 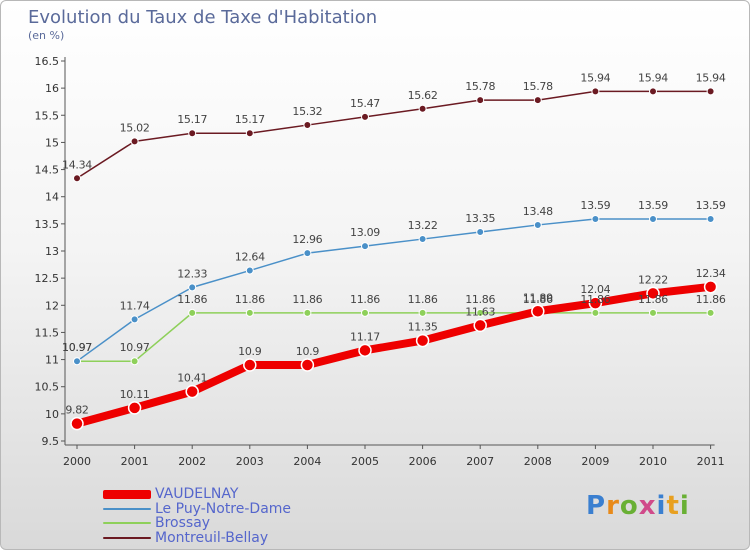 I want to click on data-label-vaudelnay: 11.35, so click(x=423, y=327).